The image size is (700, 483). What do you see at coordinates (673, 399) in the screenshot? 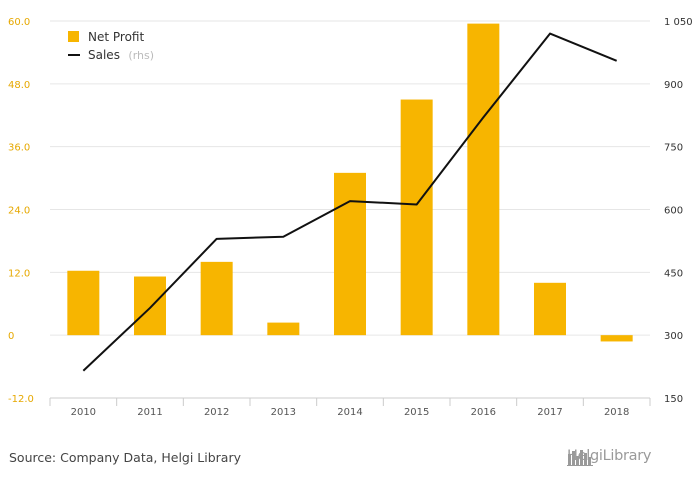
I see `right-tick-label: 150` at bounding box center [673, 399].